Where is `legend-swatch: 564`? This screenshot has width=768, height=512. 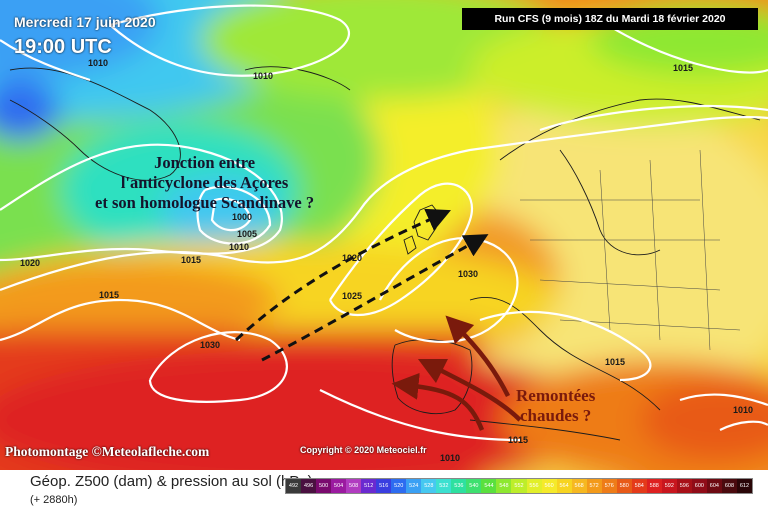 legend-swatch: 564 is located at coordinates (564, 486).